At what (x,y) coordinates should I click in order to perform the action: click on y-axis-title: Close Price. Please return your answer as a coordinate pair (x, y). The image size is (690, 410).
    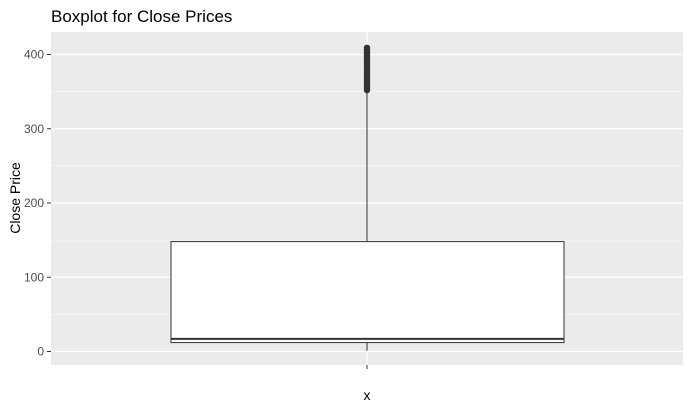
    Looking at the image, I should click on (15, 198).